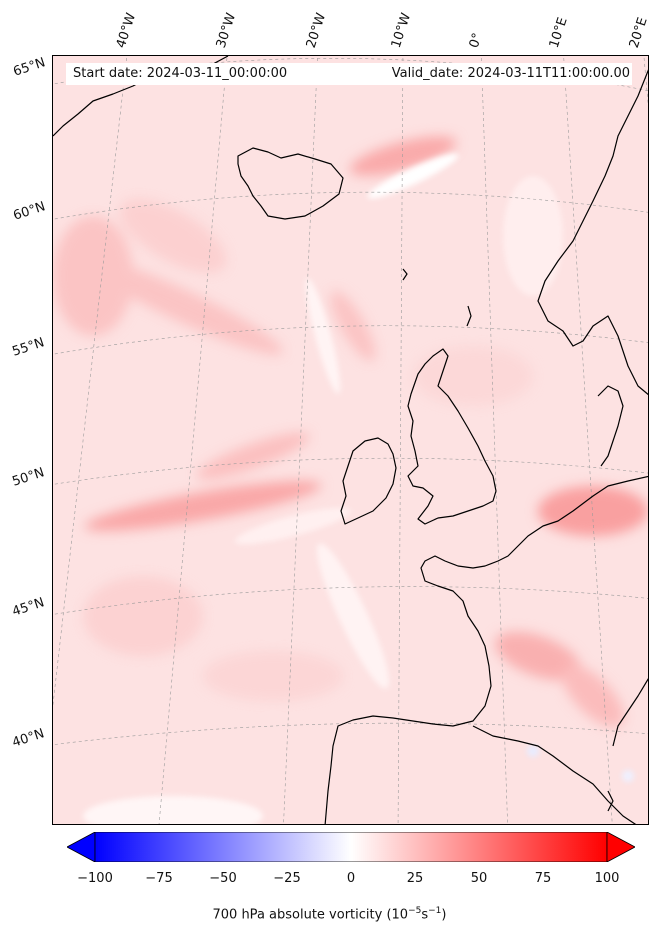 Image resolution: width=659 pixels, height=936 pixels. I want to click on cbar-tick: 25, so click(415, 878).